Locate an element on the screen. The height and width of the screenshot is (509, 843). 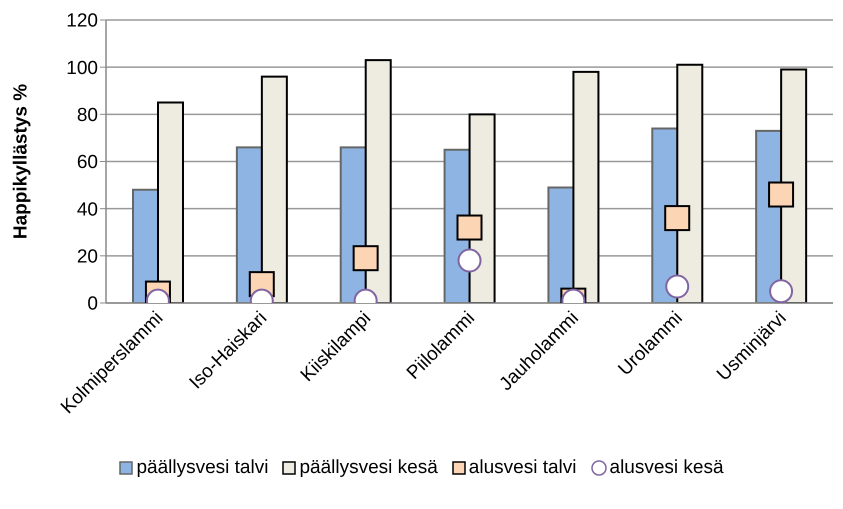
y-tick-label: 120 is located at coordinates (82, 21).